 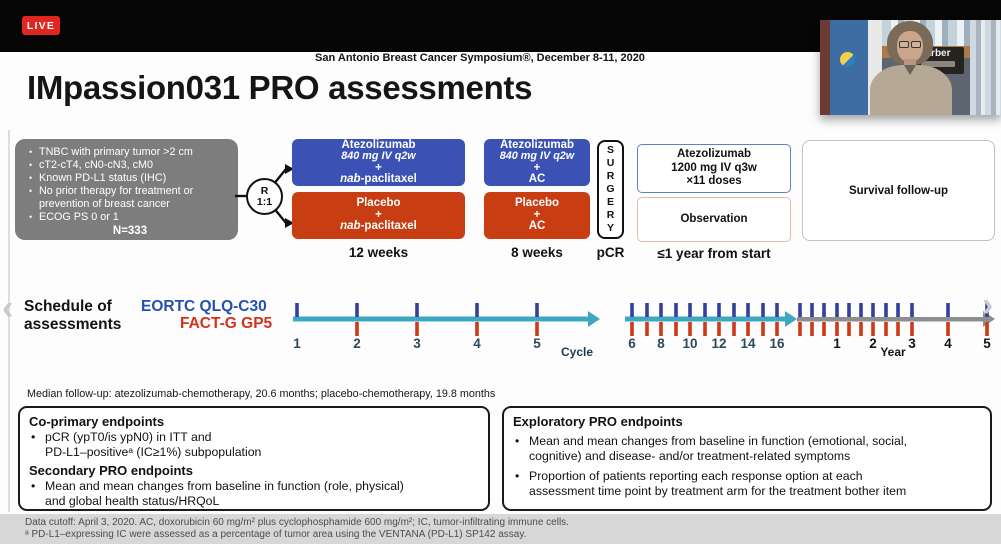 I want to click on eligibility-item: Known PD-L1 status (IHC), so click(x=130, y=178).